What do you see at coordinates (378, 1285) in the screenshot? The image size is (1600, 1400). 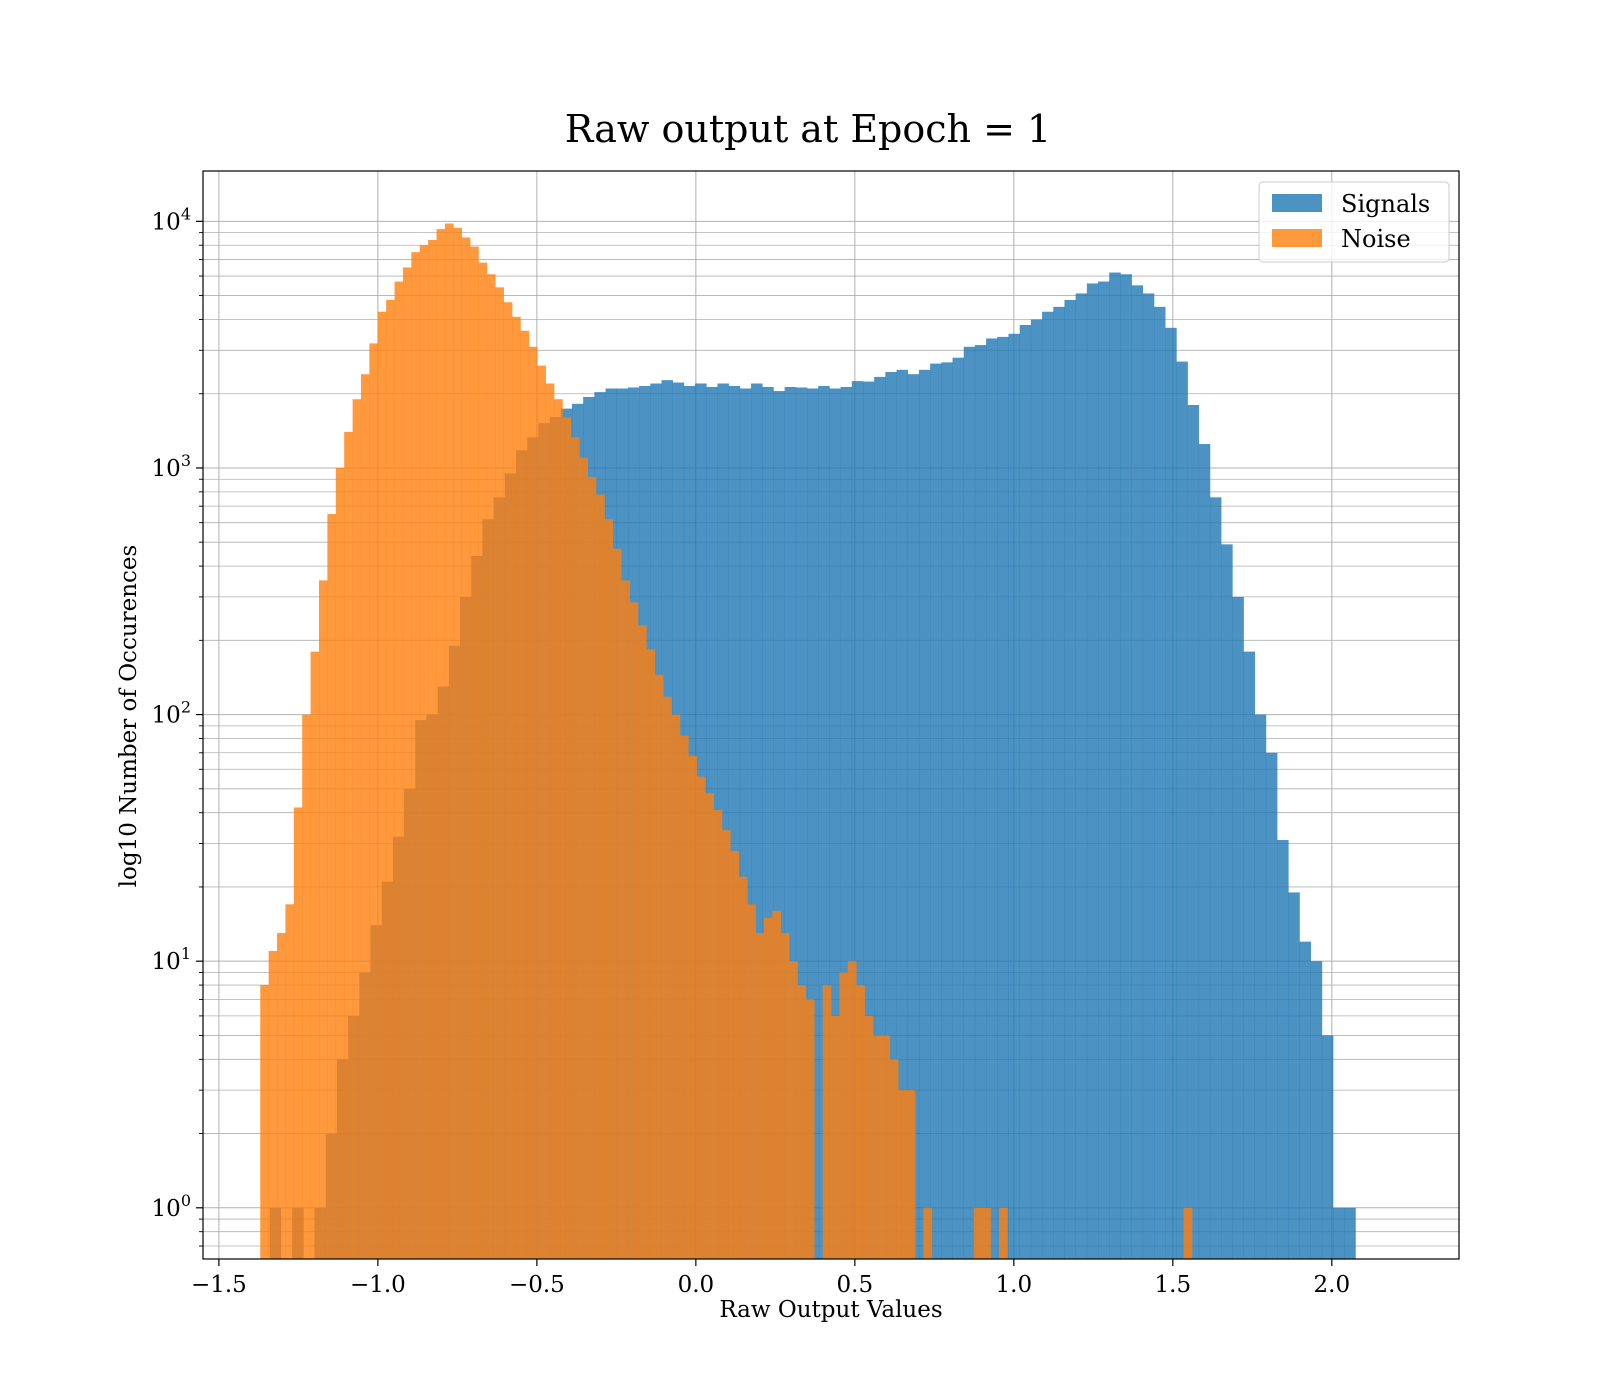 I see `x-tick-label: −1.0` at bounding box center [378, 1285].